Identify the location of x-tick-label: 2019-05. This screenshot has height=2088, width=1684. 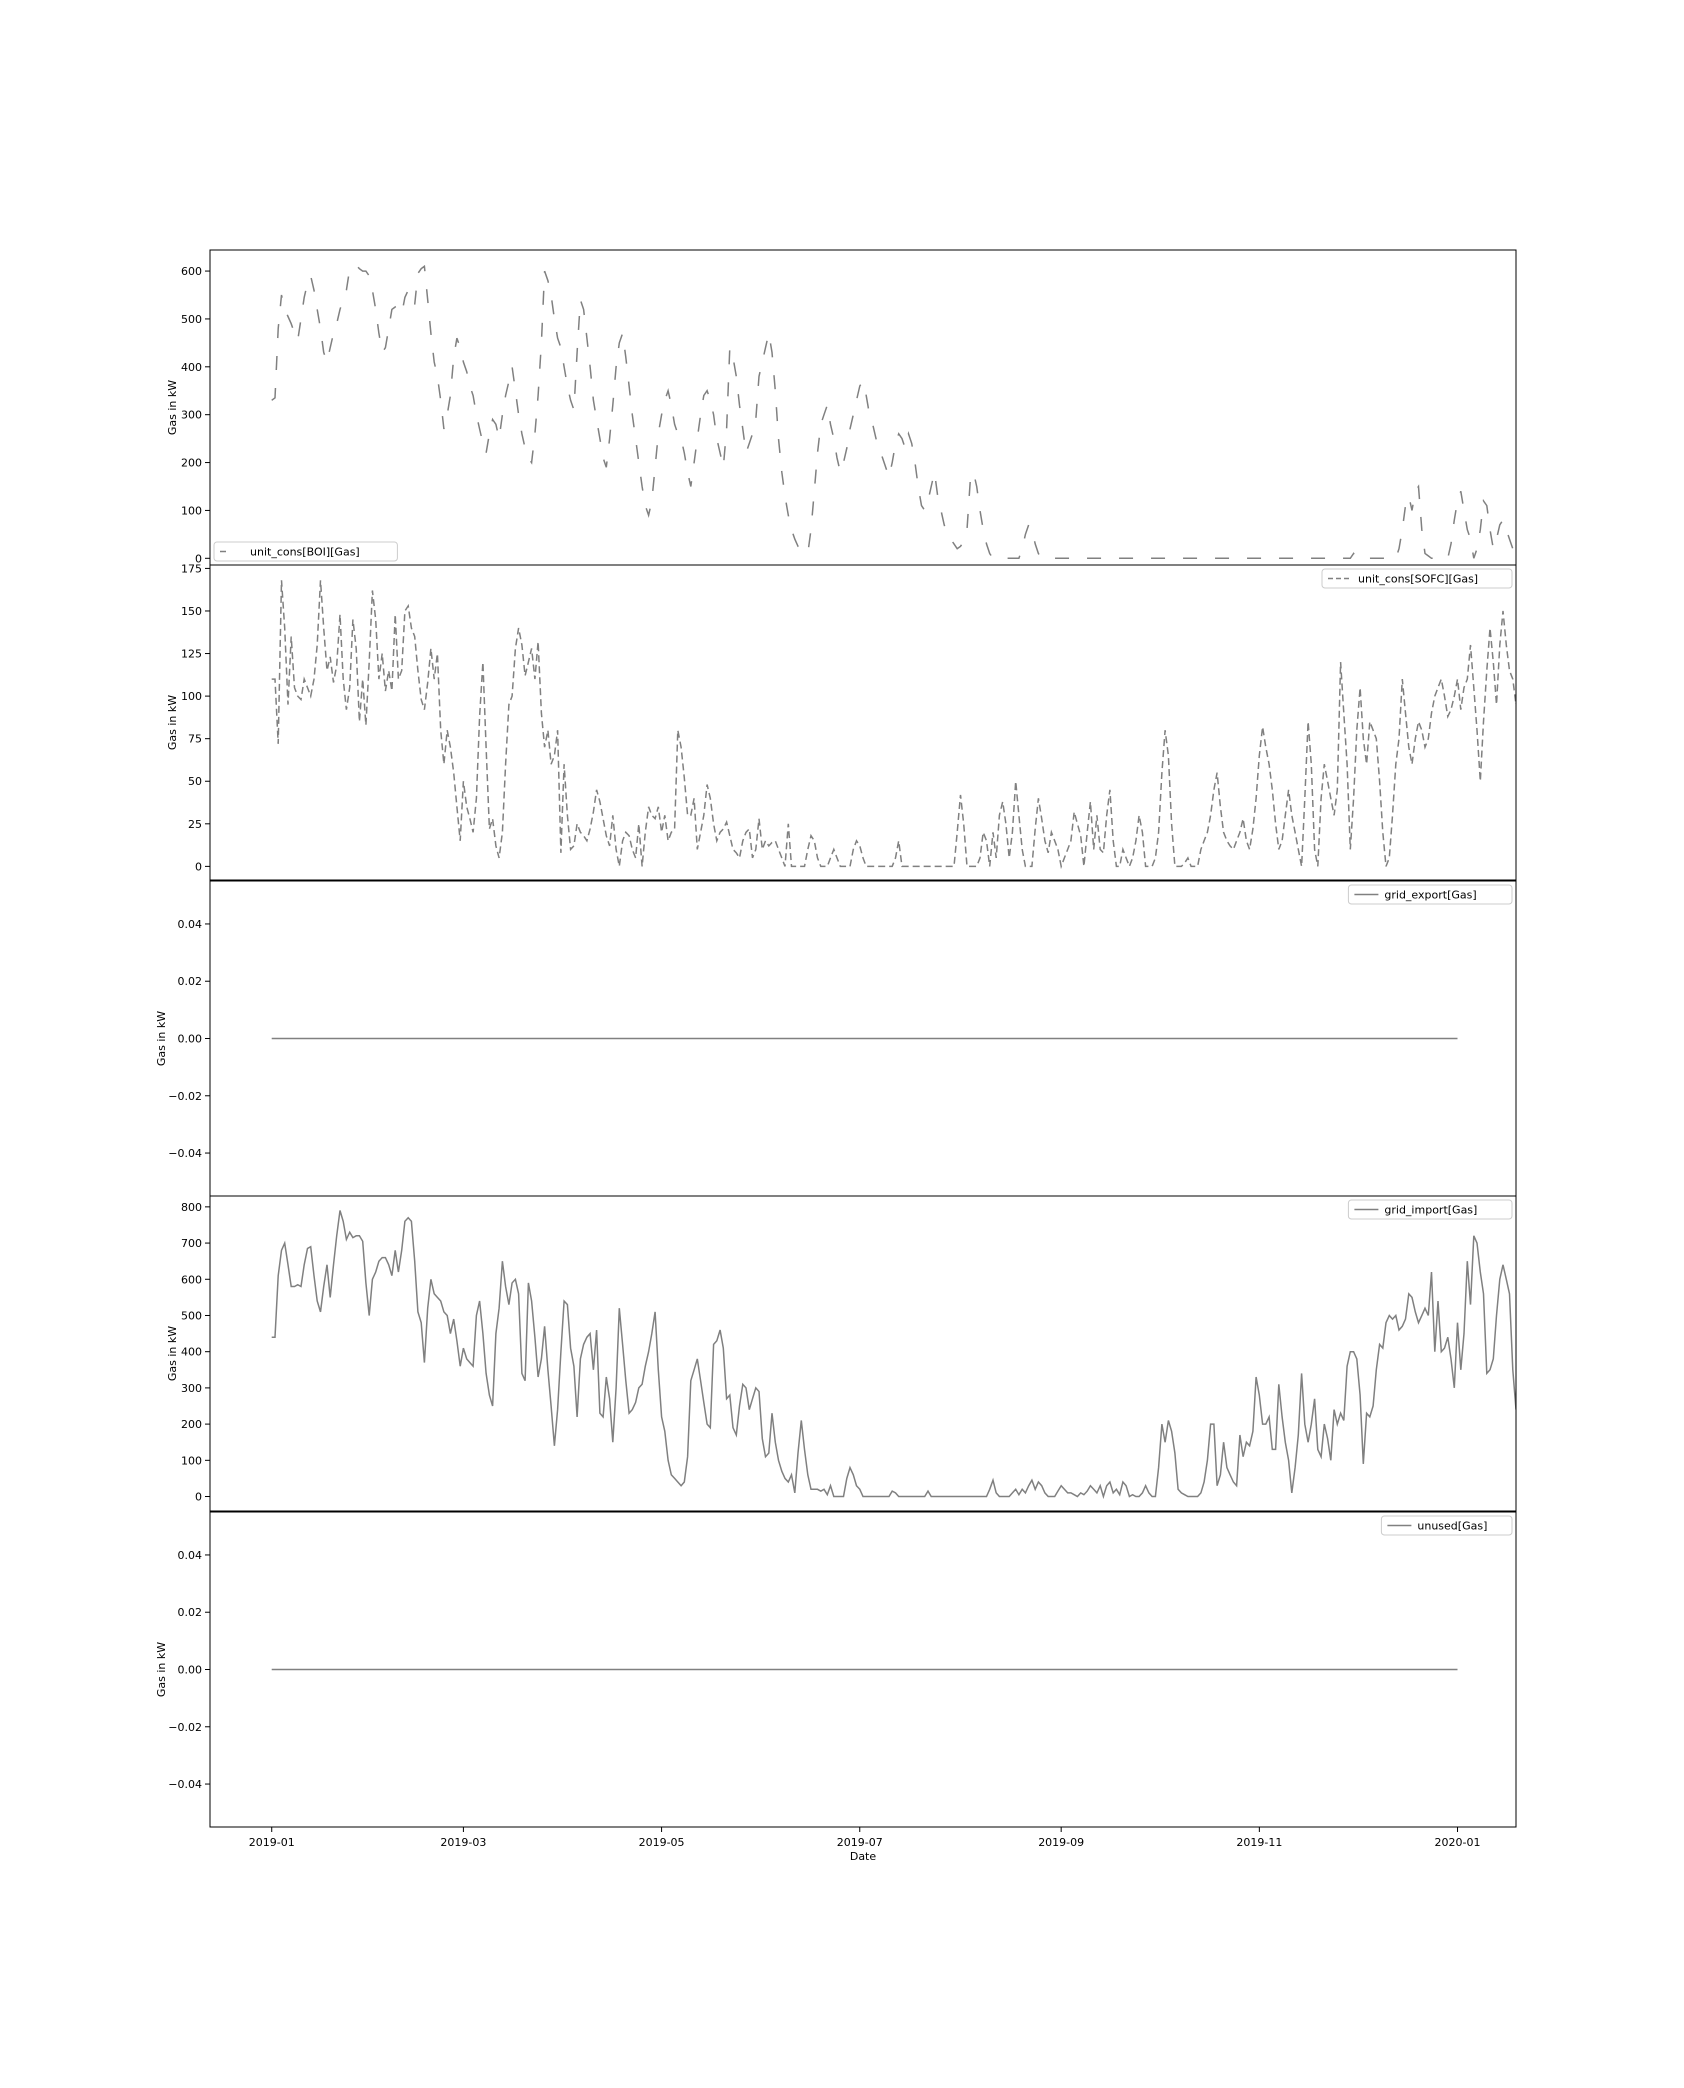
(662, 1842).